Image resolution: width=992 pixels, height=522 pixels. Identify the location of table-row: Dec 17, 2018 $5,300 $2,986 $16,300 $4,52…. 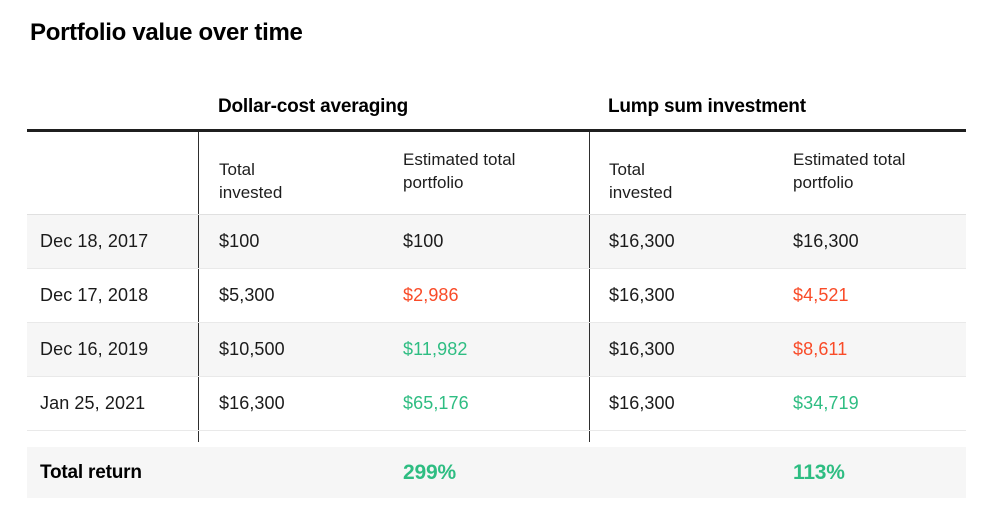
(496, 296).